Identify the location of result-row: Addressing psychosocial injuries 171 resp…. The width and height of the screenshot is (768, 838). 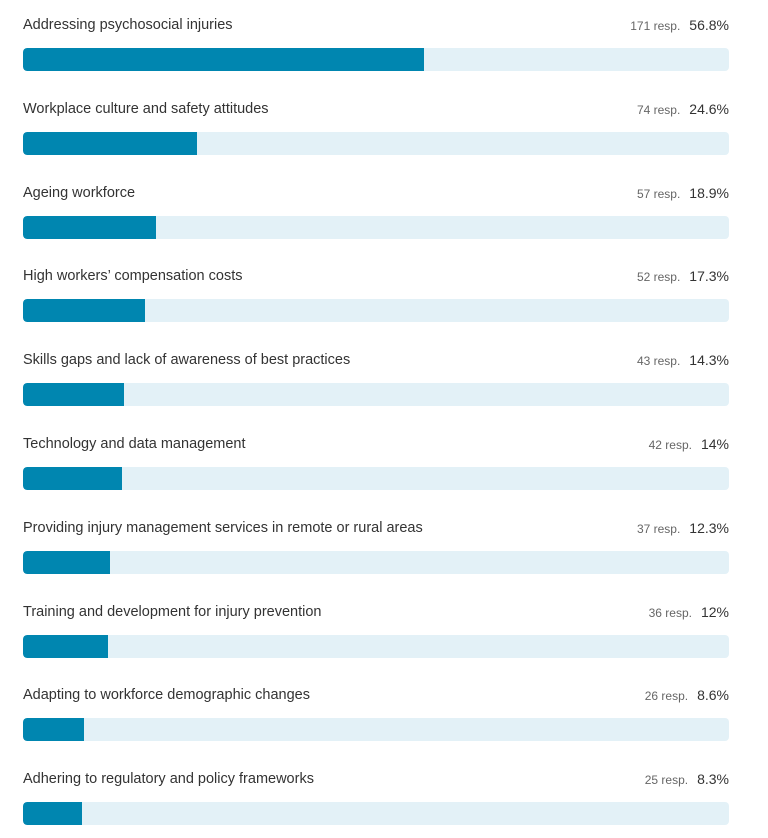
(376, 41).